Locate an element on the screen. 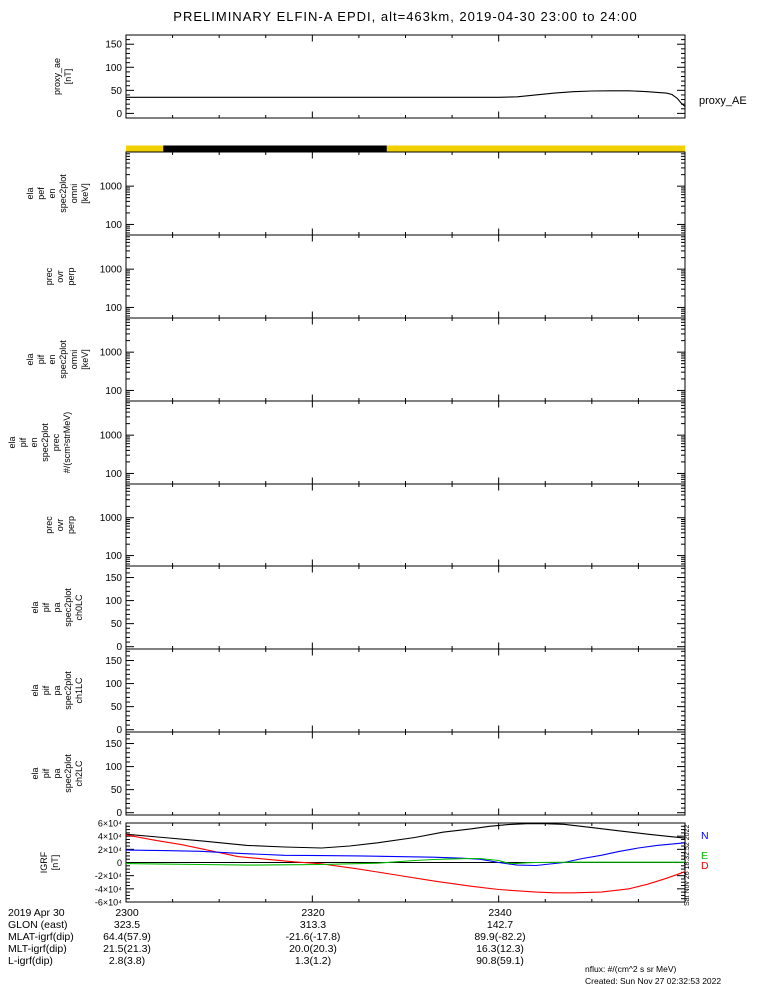 Image resolution: width=775 pixels, height=1000 pixels. panel-ela-pif-en-omni-label-line: ela is located at coordinates (30, 359).